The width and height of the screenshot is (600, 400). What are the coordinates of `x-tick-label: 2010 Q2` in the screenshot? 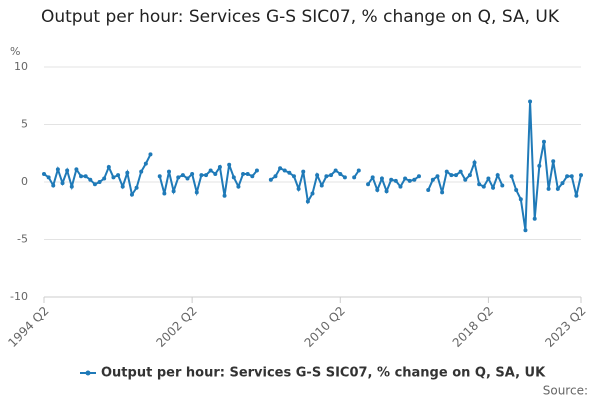 It's located at (325, 327).